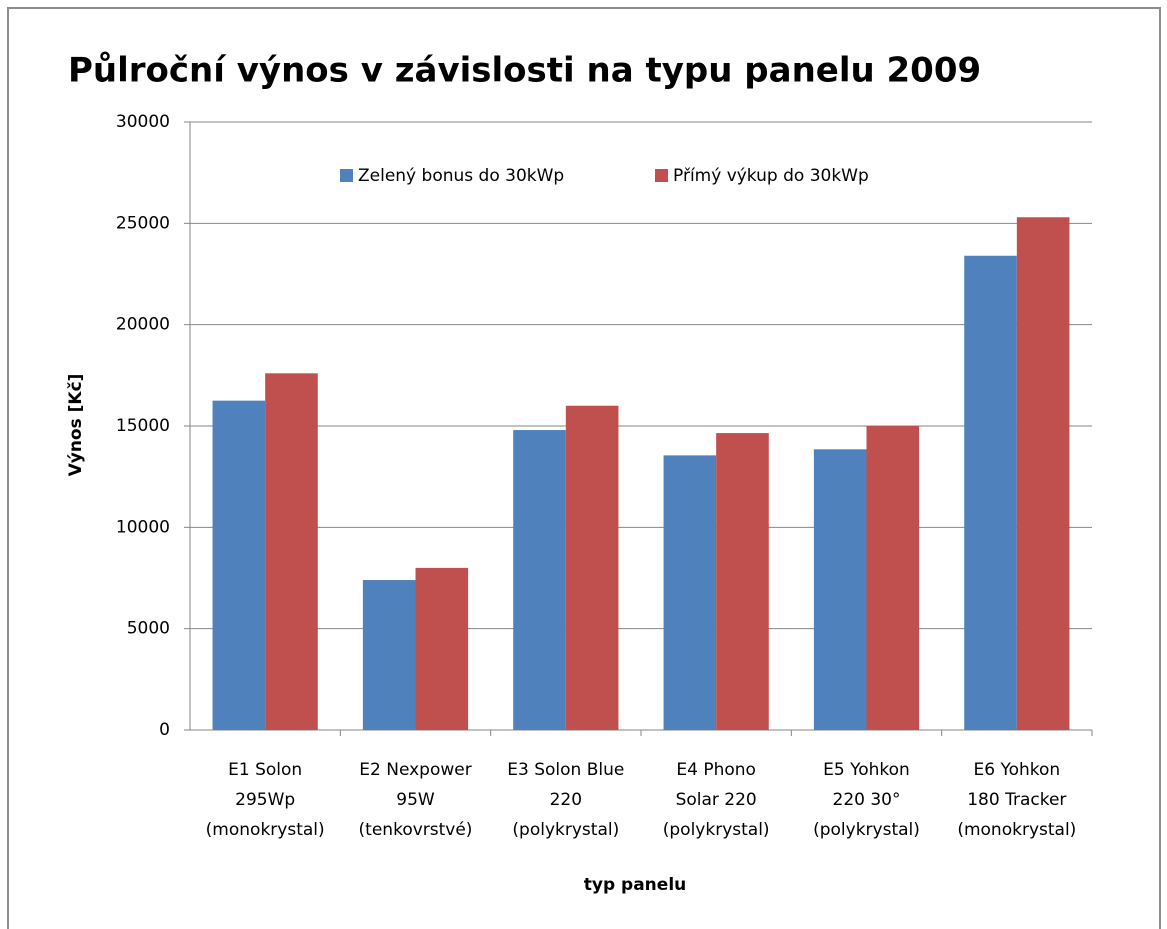 This screenshot has height=929, width=1167. I want to click on x-tick-label-line: Solar 220, so click(716, 800).